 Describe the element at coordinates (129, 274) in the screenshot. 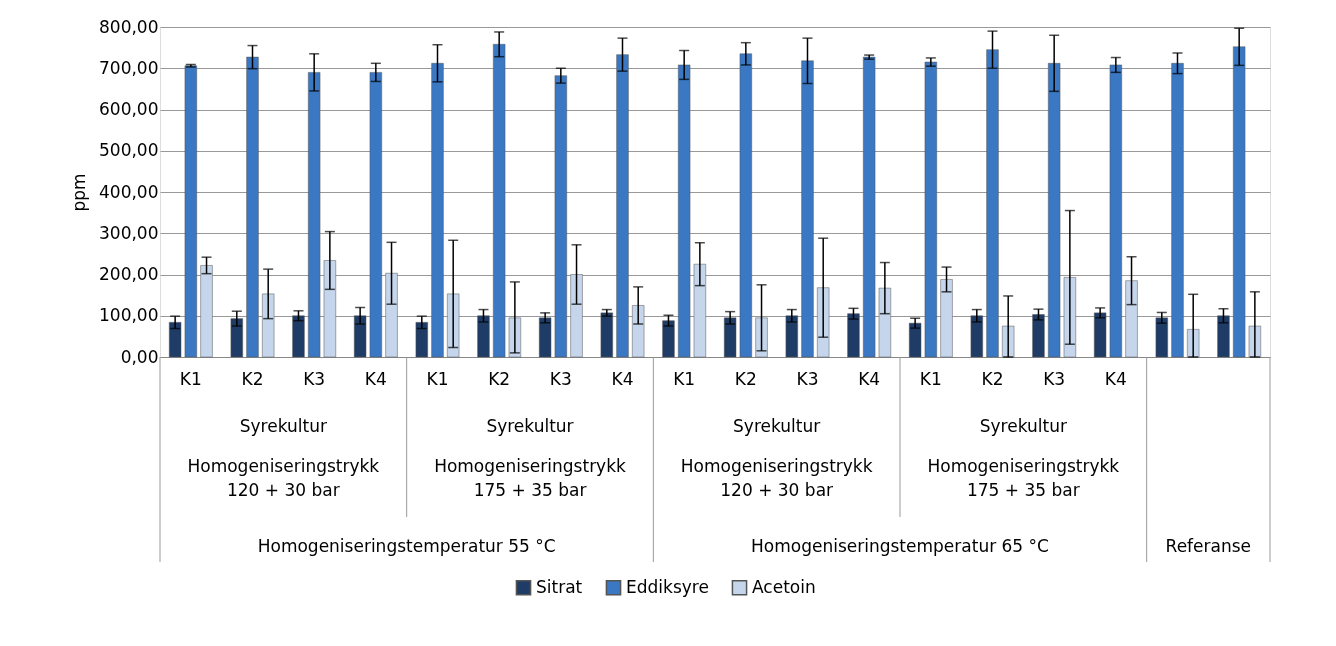

I see `y-tick-label: 200,00` at that location.